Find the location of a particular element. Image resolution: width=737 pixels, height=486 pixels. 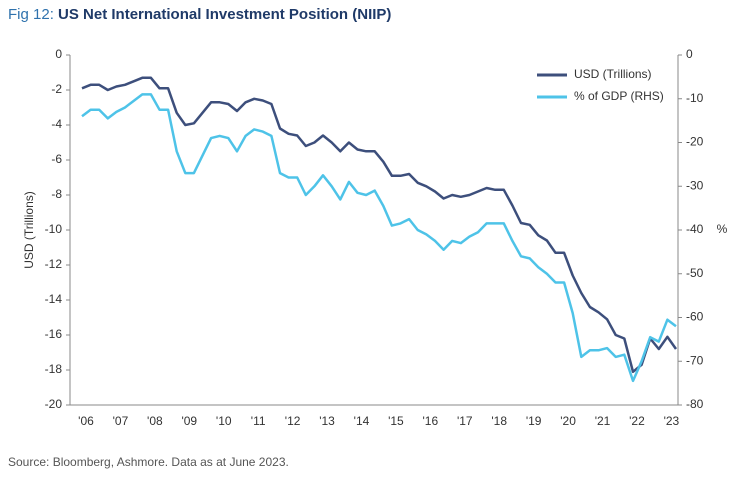

x-tick-label: '13 is located at coordinates (327, 421).